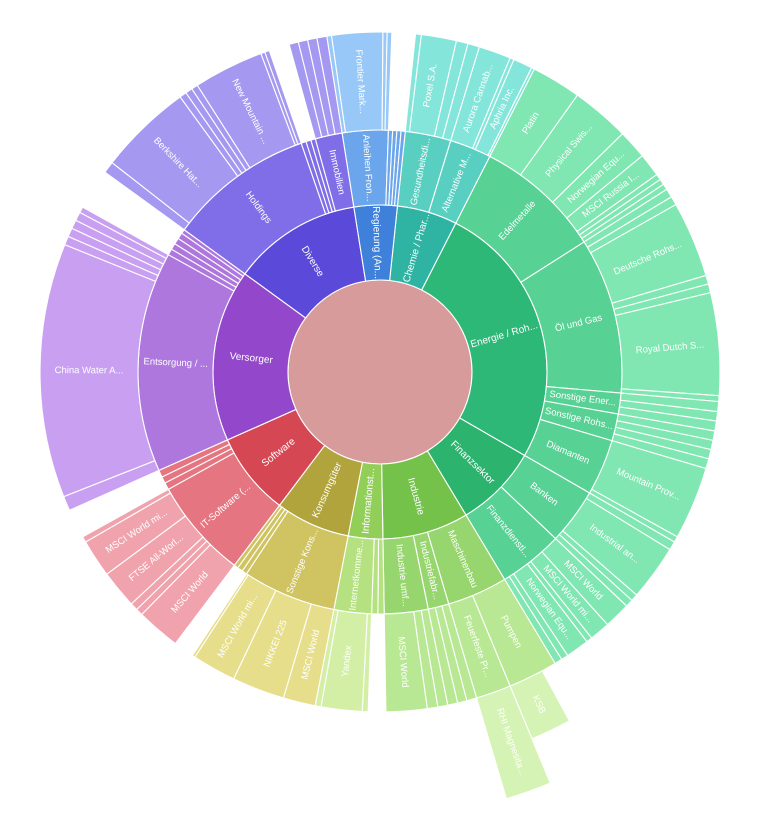  I want to click on segment-unlabeled-sliver, so click(399, 168).